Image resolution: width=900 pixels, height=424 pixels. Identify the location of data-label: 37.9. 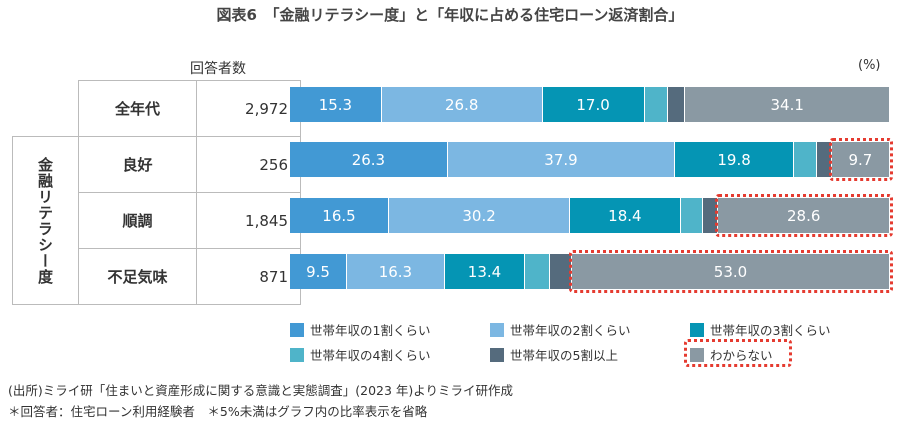
(561, 159).